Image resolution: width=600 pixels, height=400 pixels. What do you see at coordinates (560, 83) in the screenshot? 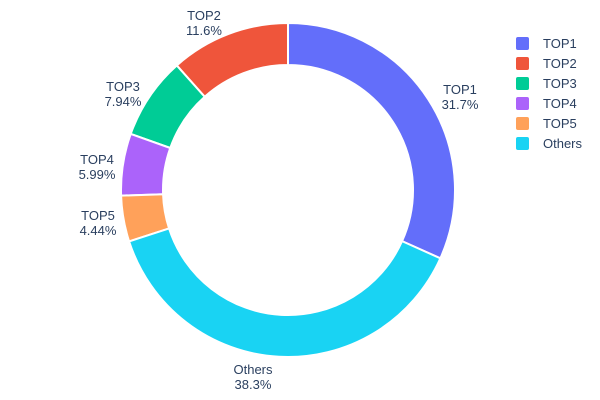
I see `legend-label: TOP3` at bounding box center [560, 83].